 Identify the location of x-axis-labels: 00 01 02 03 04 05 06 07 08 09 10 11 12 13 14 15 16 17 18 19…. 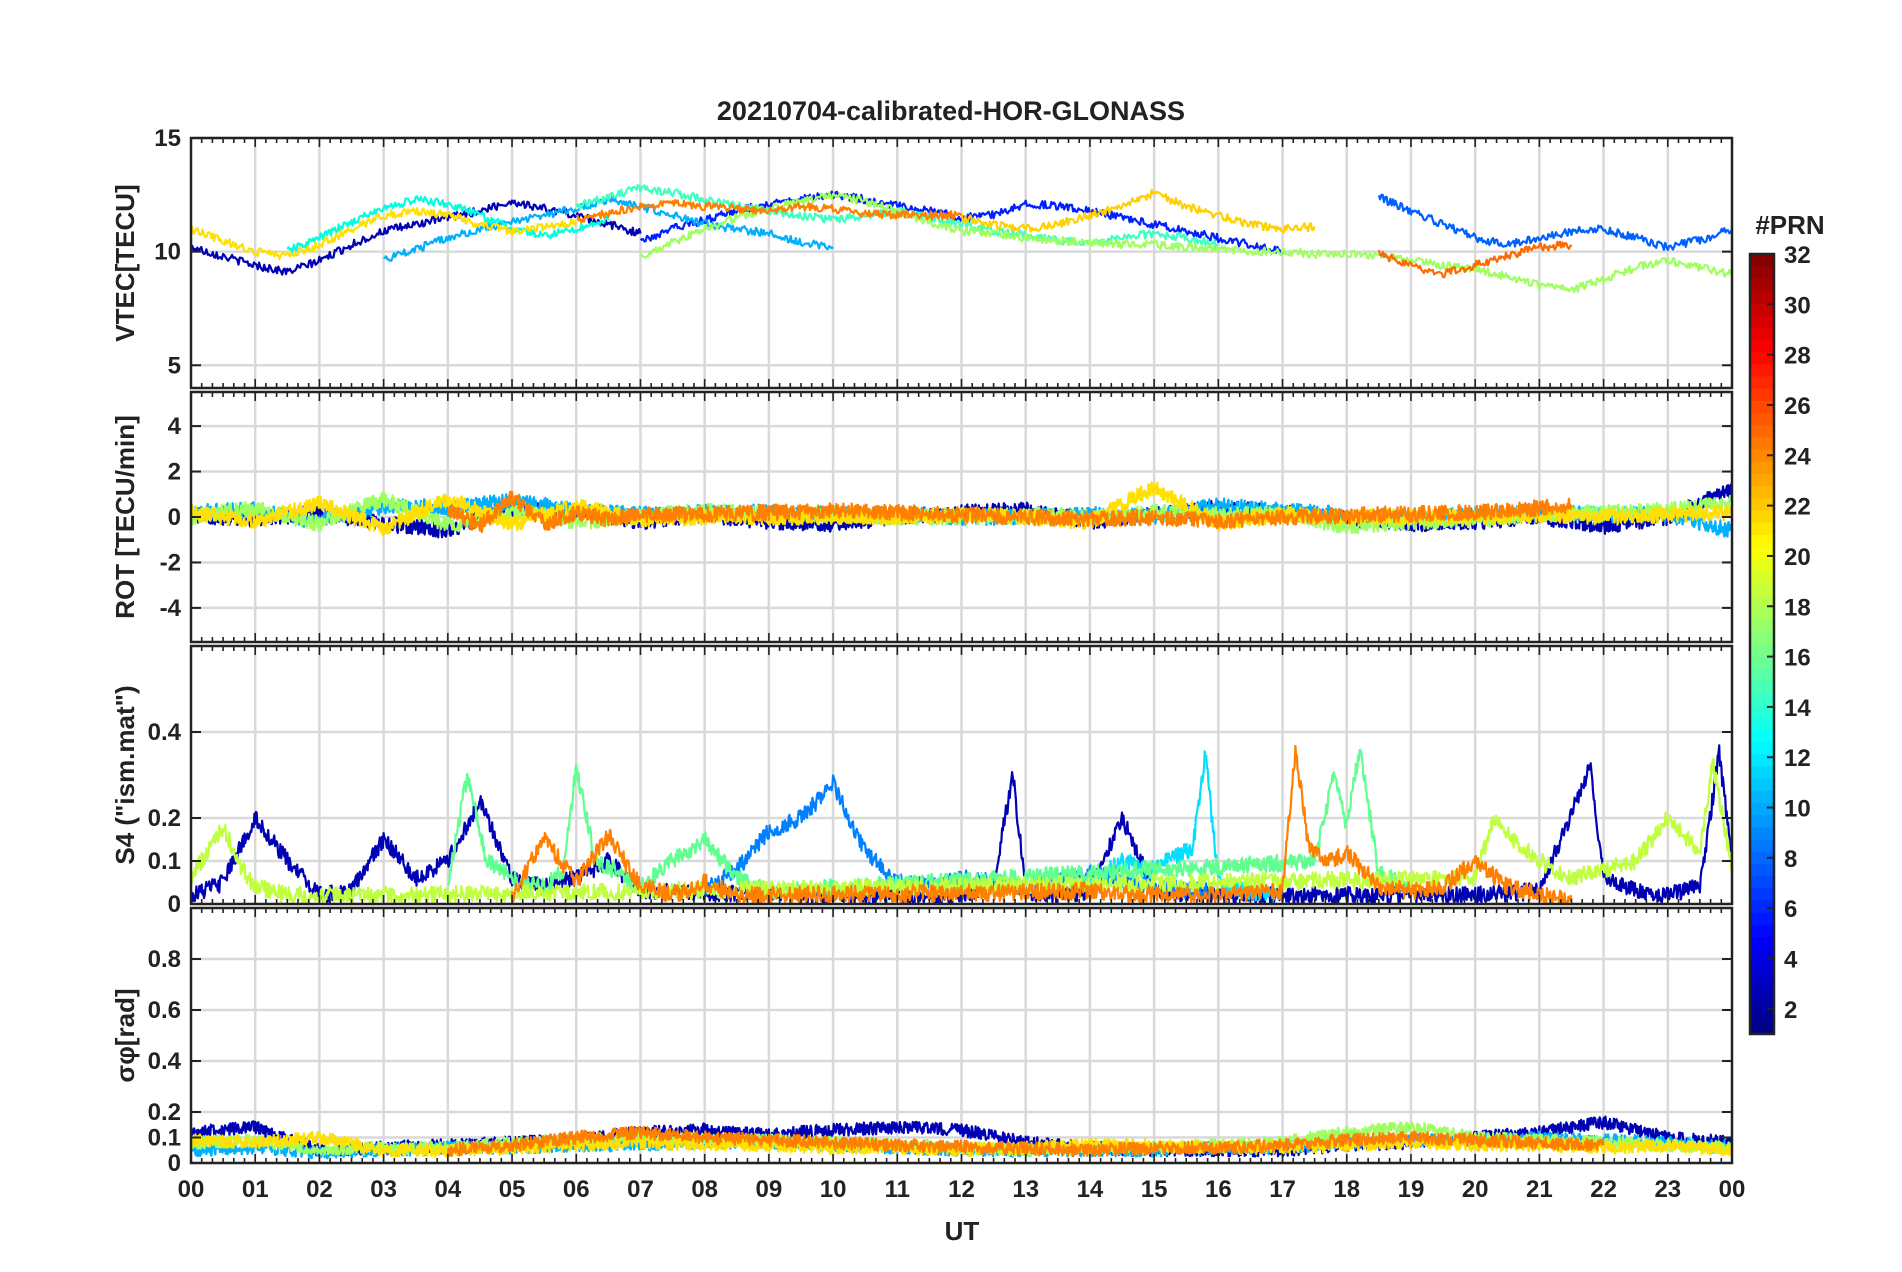
(962, 1189).